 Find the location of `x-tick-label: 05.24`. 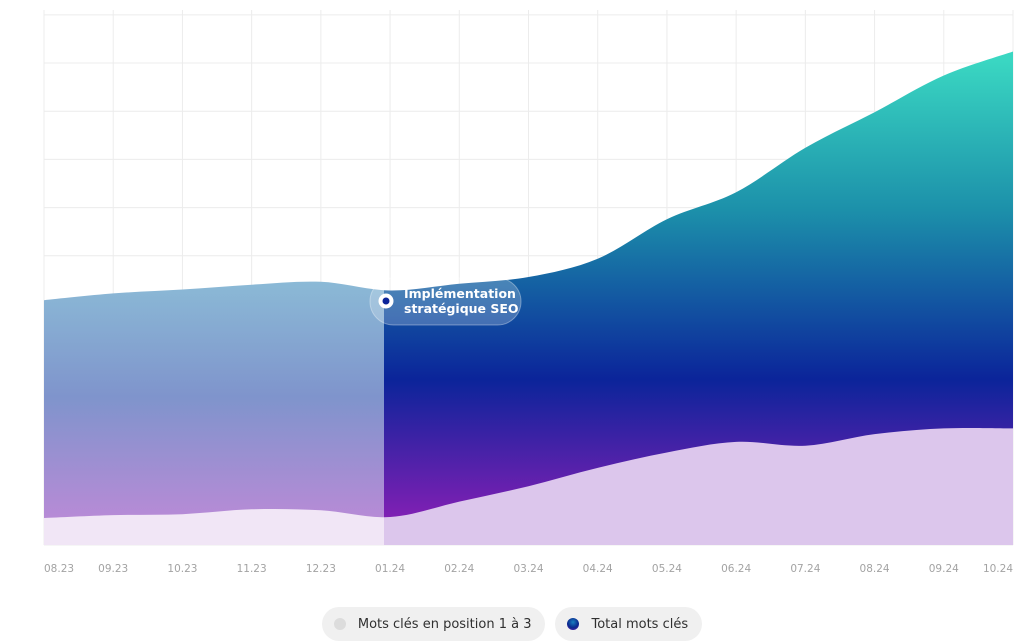

x-tick-label: 05.24 is located at coordinates (667, 569).